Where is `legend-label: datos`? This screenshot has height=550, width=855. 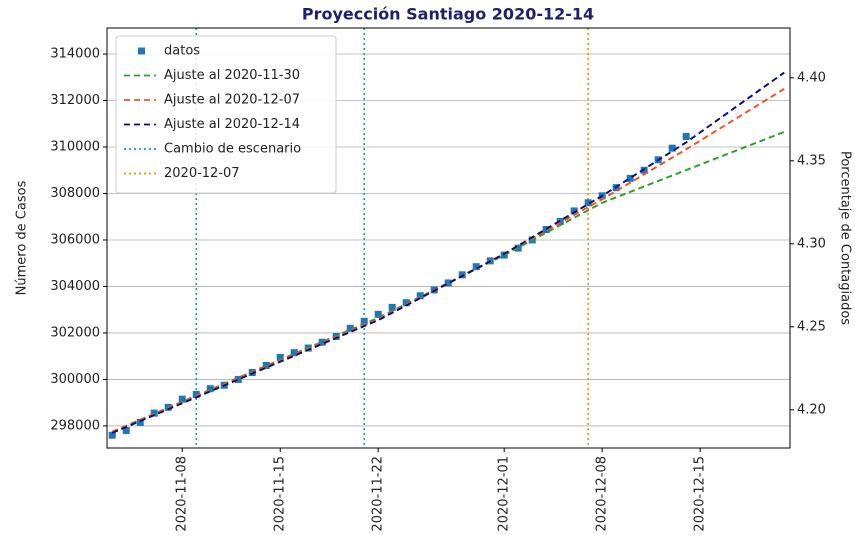 legend-label: datos is located at coordinates (182, 51).